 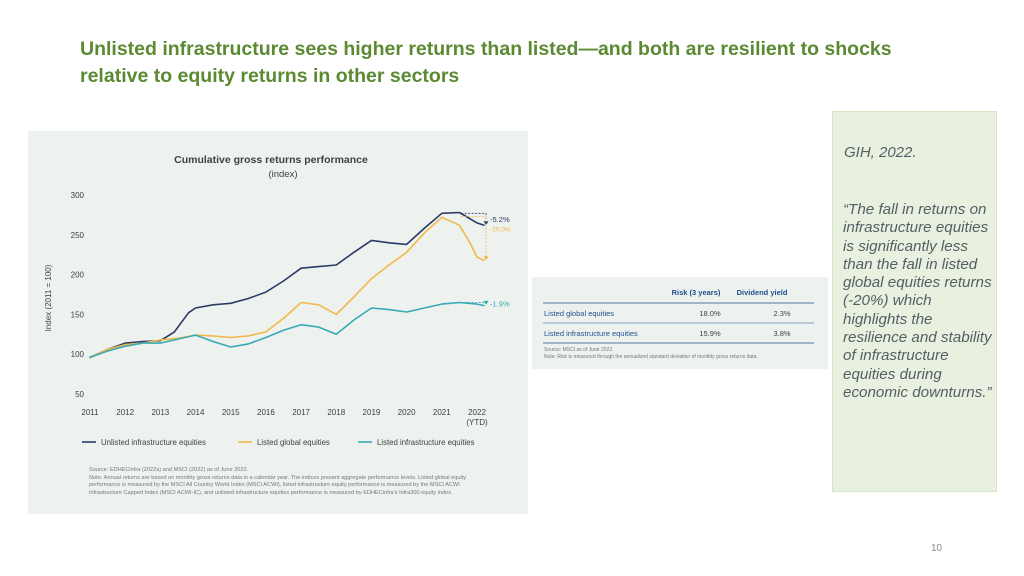 I want to click on x-tick-label: 2021, so click(x=442, y=412).